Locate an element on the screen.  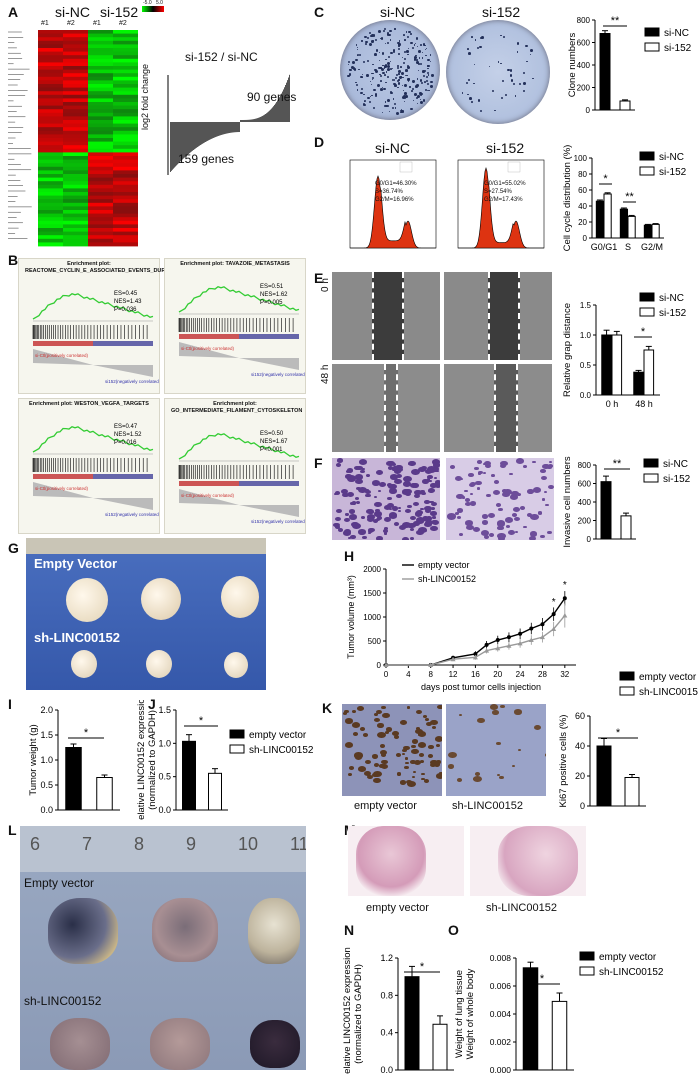
y-tick-label: 1.0 is located at coordinates (46, 760).